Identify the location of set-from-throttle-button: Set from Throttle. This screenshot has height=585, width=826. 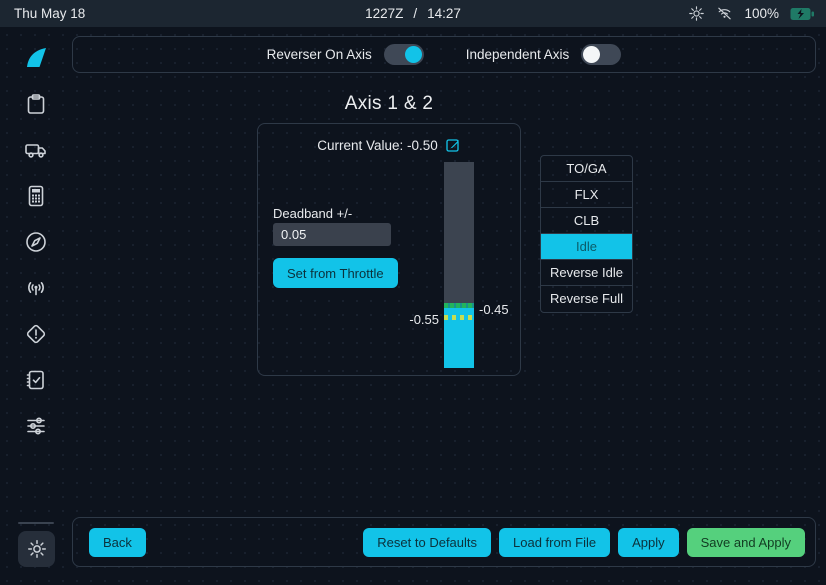
(335, 273).